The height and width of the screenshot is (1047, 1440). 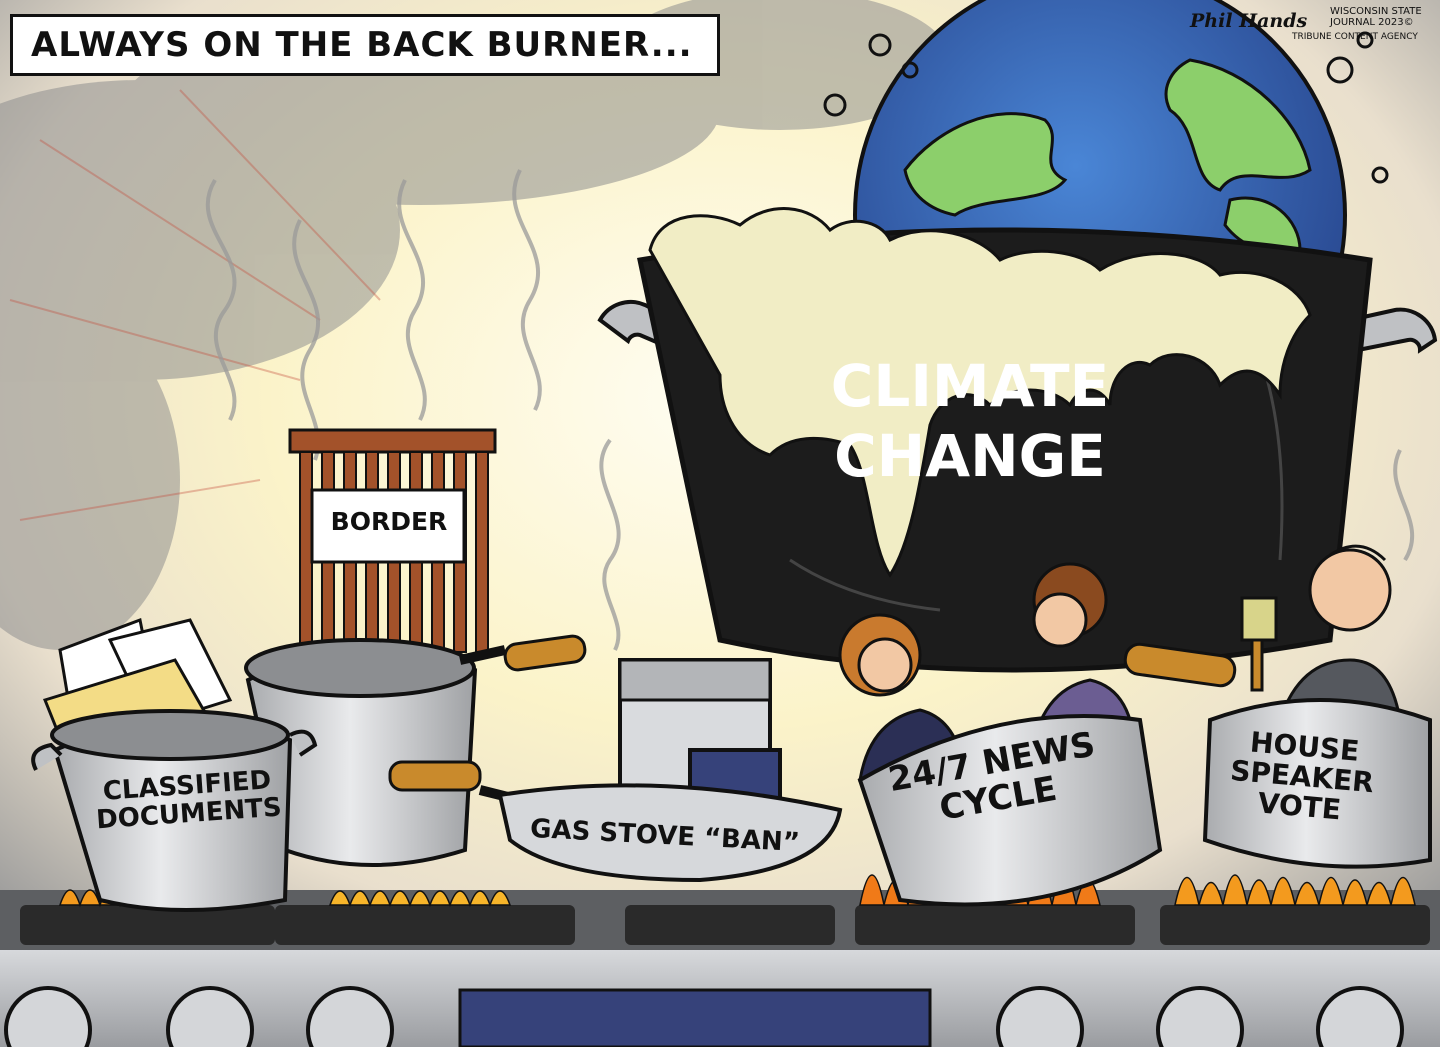 I want to click on pan-body, so click(x=670, y=833).